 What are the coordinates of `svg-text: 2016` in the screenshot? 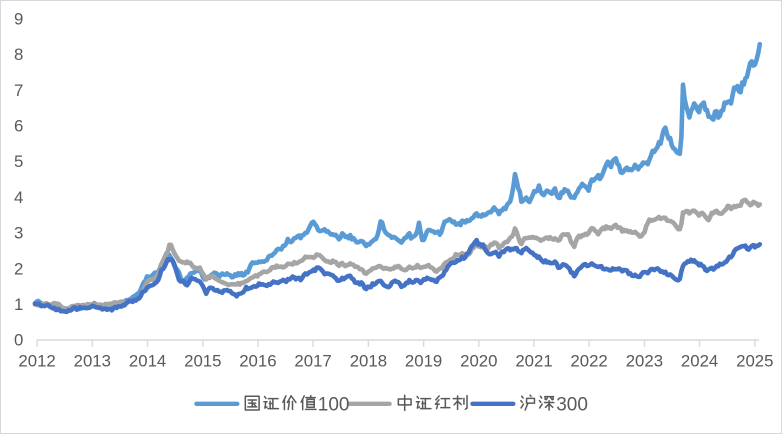 It's located at (257, 360).